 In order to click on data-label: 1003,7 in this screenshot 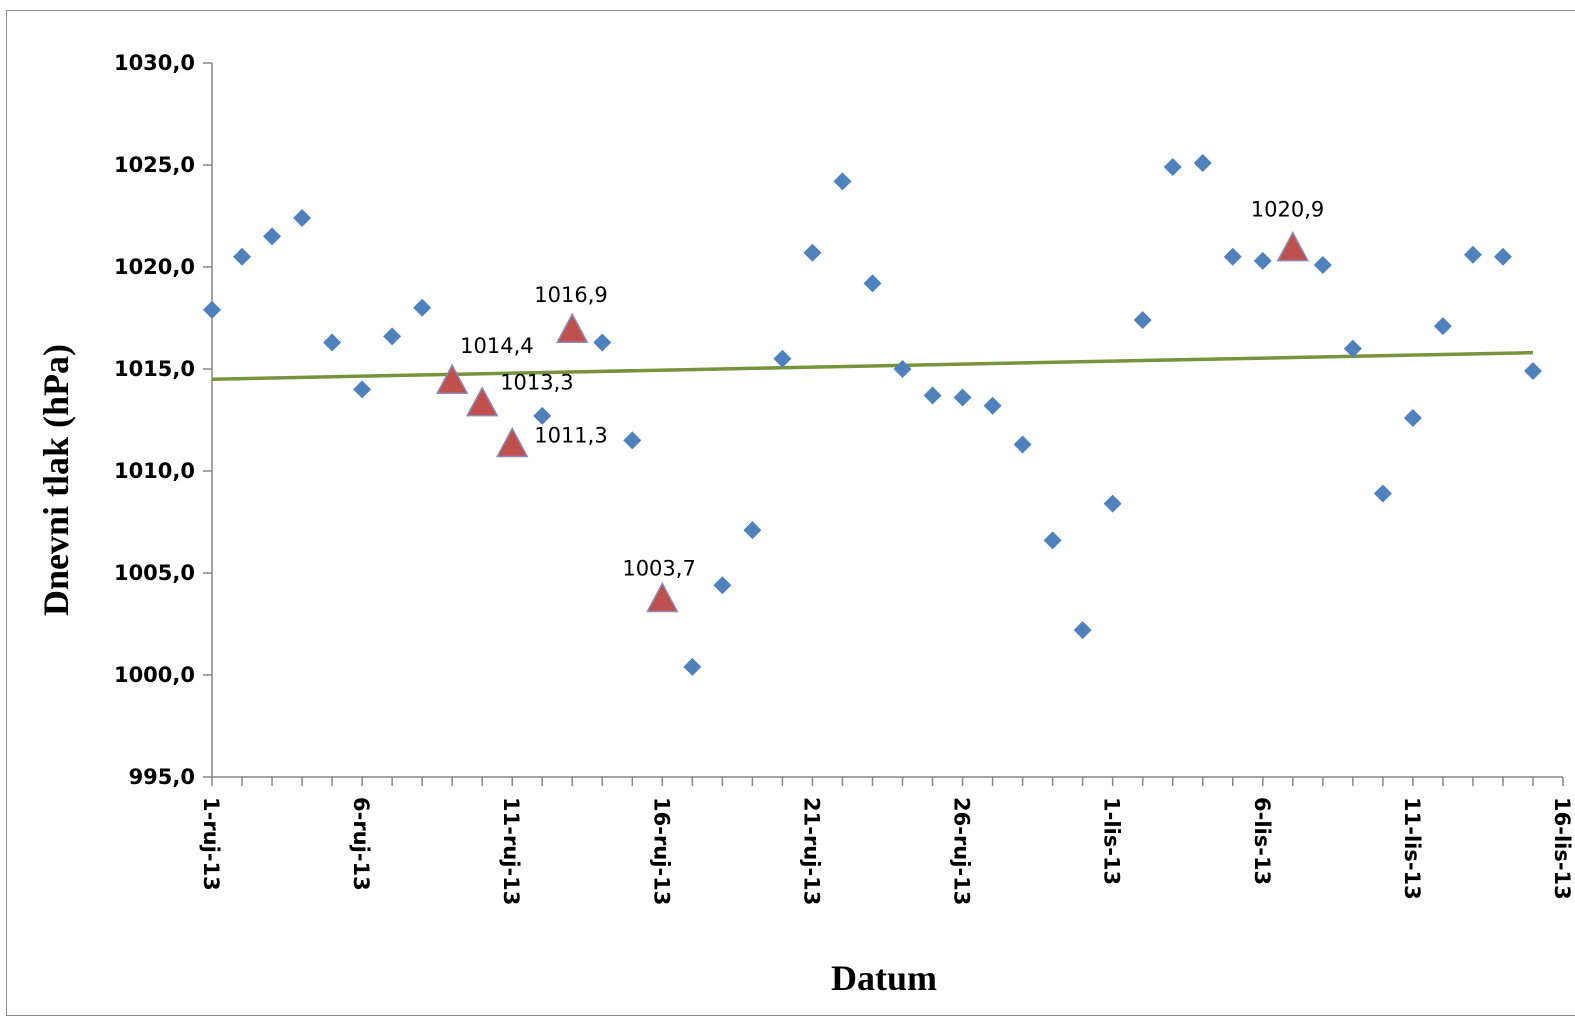, I will do `click(658, 569)`.